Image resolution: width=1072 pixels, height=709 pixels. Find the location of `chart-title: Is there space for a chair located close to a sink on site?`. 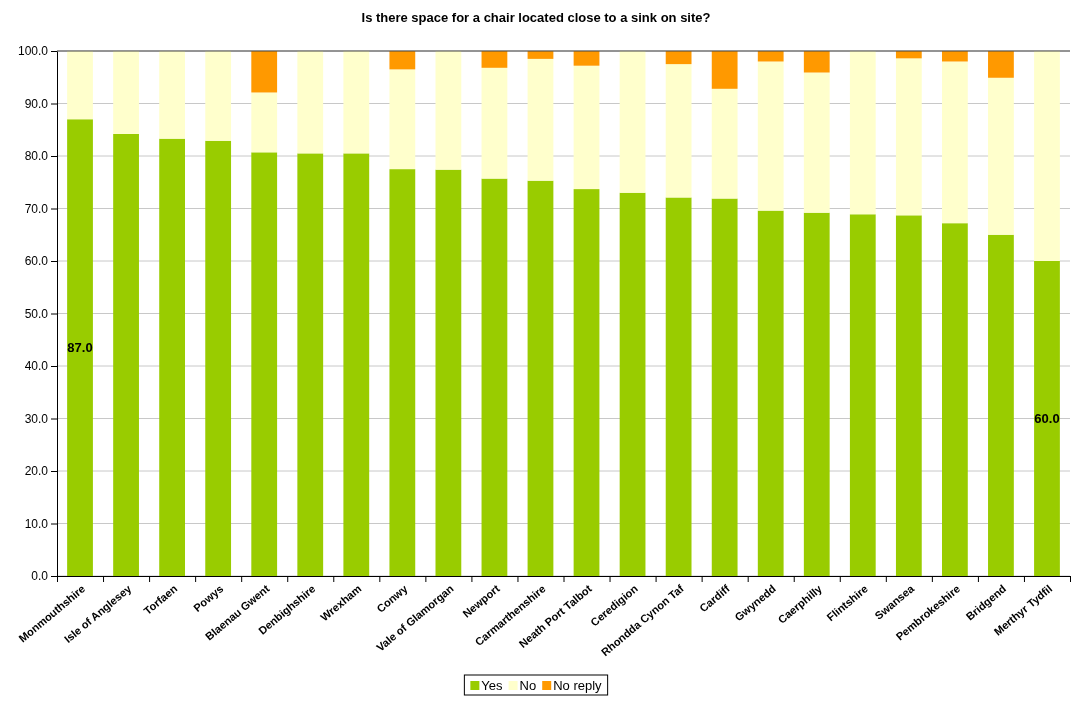

chart-title: Is there space for a chair located close to a sink on site? is located at coordinates (536, 17).